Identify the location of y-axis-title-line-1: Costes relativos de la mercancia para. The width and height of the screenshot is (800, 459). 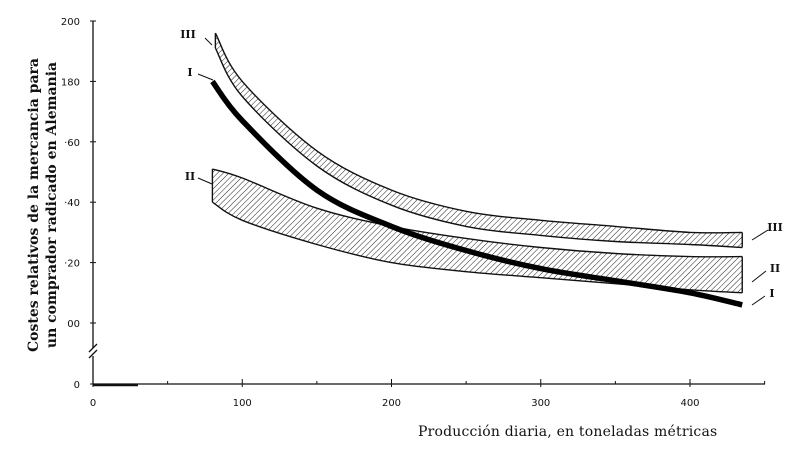
(34, 205).